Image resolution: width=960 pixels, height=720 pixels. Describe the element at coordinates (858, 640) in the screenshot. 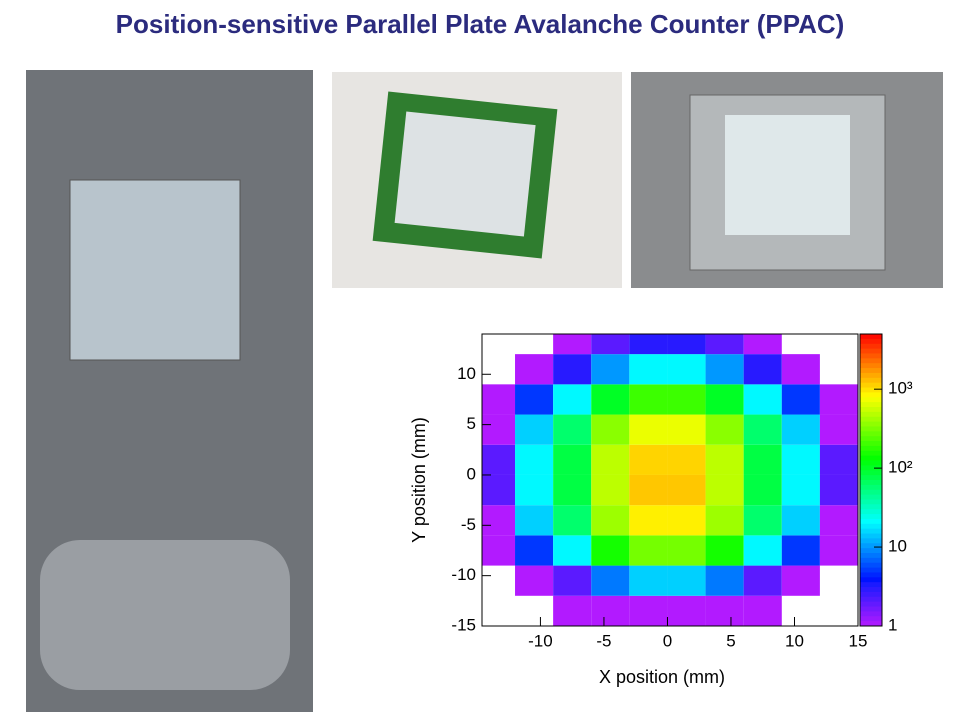

I see `x-tick-label: 15` at that location.